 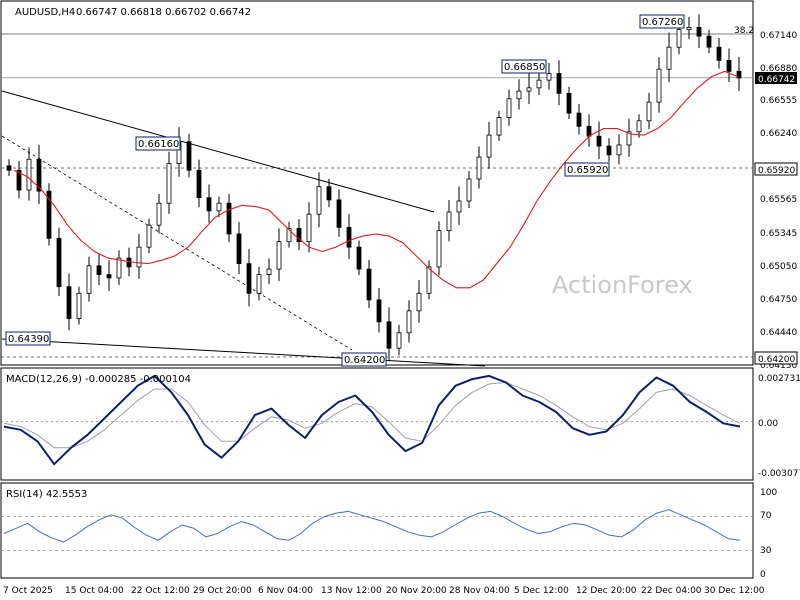 I want to click on macd-line, so click(x=372, y=420).